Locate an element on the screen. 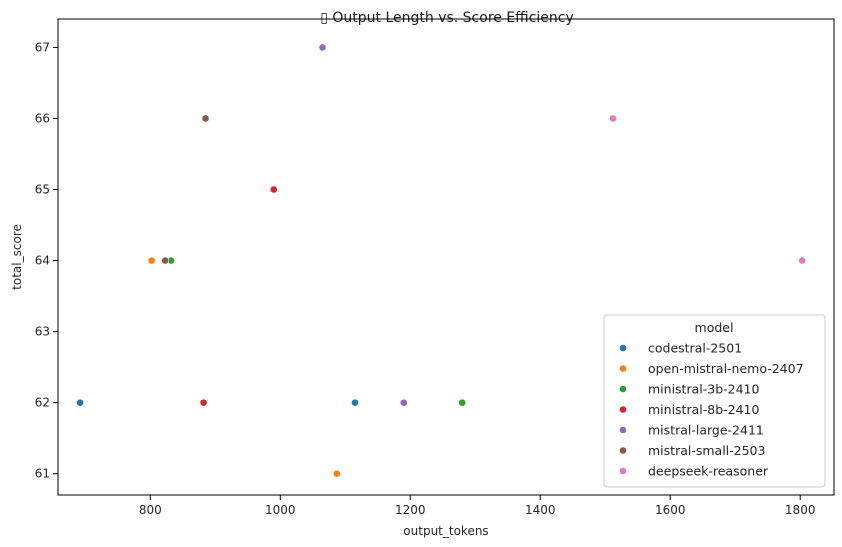 The width and height of the screenshot is (842, 547). x-tick-label: 800 is located at coordinates (150, 510).